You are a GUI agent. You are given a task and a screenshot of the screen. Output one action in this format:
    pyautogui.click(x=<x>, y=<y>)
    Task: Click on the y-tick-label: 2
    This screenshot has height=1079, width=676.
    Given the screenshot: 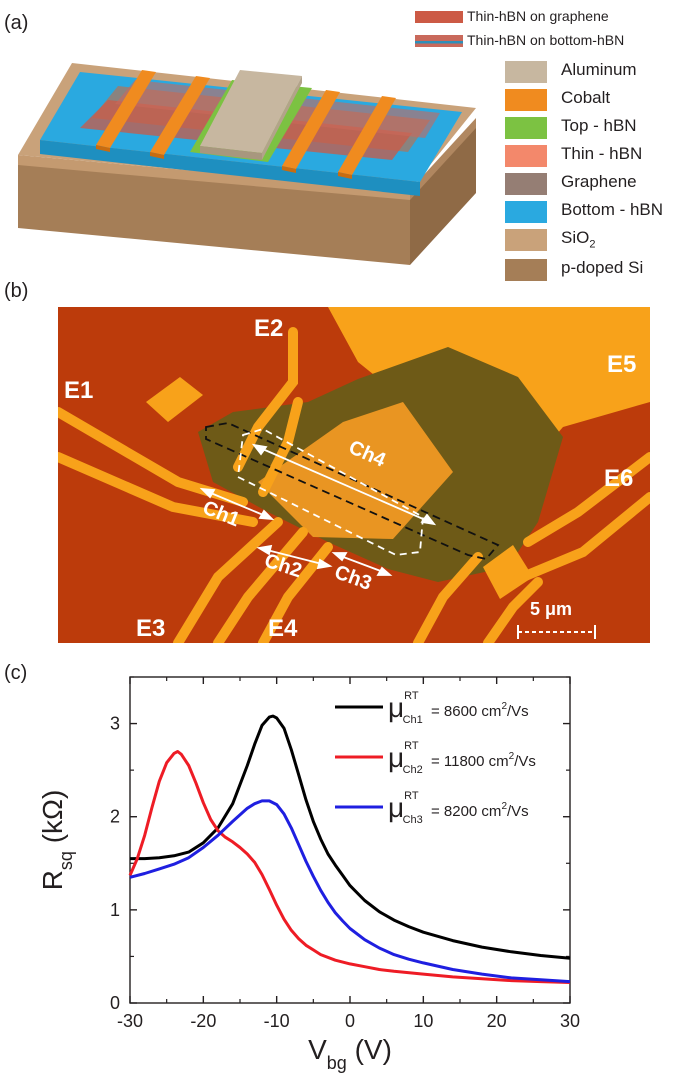 What is the action you would take?
    pyautogui.click(x=115, y=817)
    